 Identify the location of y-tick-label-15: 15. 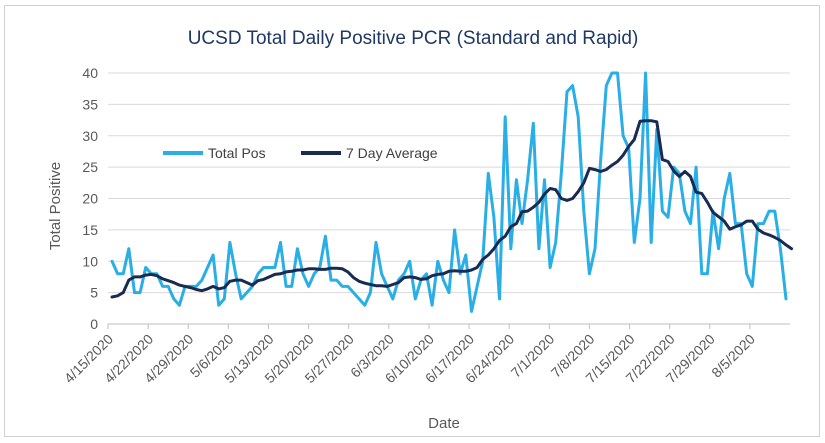
(90, 230).